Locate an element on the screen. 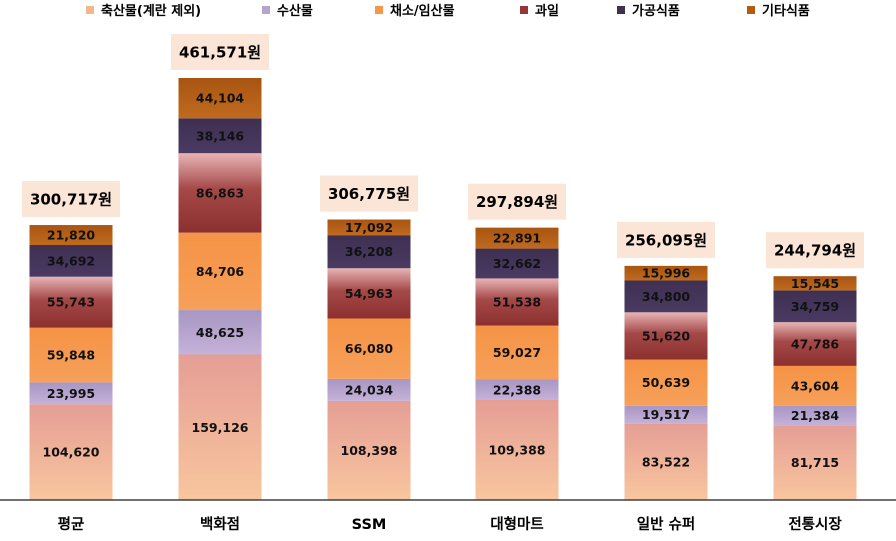 The image size is (896, 541). segment-value-label: 48,625 is located at coordinates (220, 332).